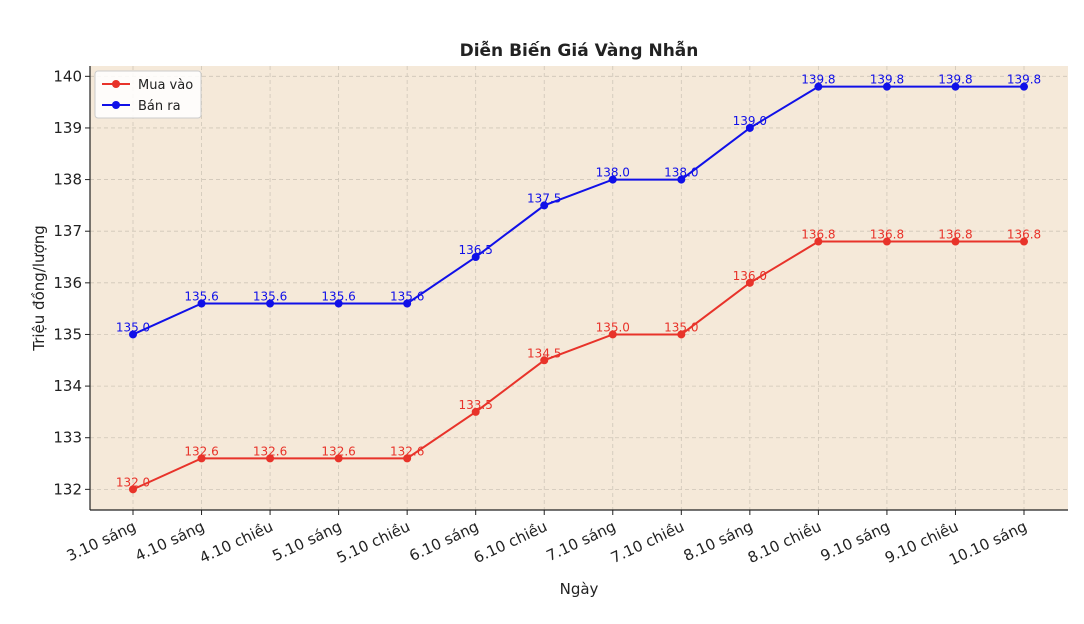 This screenshot has width=1084, height=624. What do you see at coordinates (67, 128) in the screenshot?
I see `y-tick-label: 139` at bounding box center [67, 128].